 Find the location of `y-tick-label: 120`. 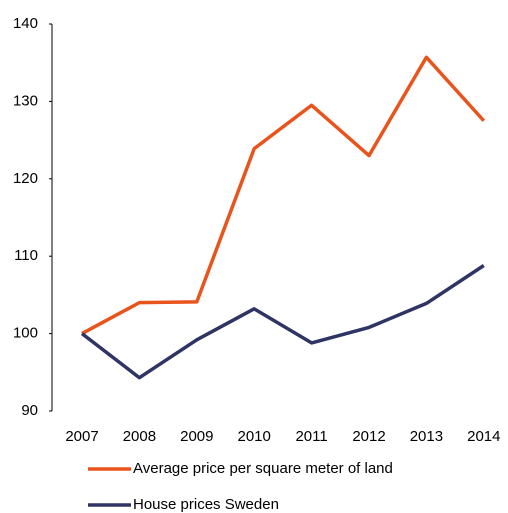

y-tick-label: 120 is located at coordinates (25, 178).